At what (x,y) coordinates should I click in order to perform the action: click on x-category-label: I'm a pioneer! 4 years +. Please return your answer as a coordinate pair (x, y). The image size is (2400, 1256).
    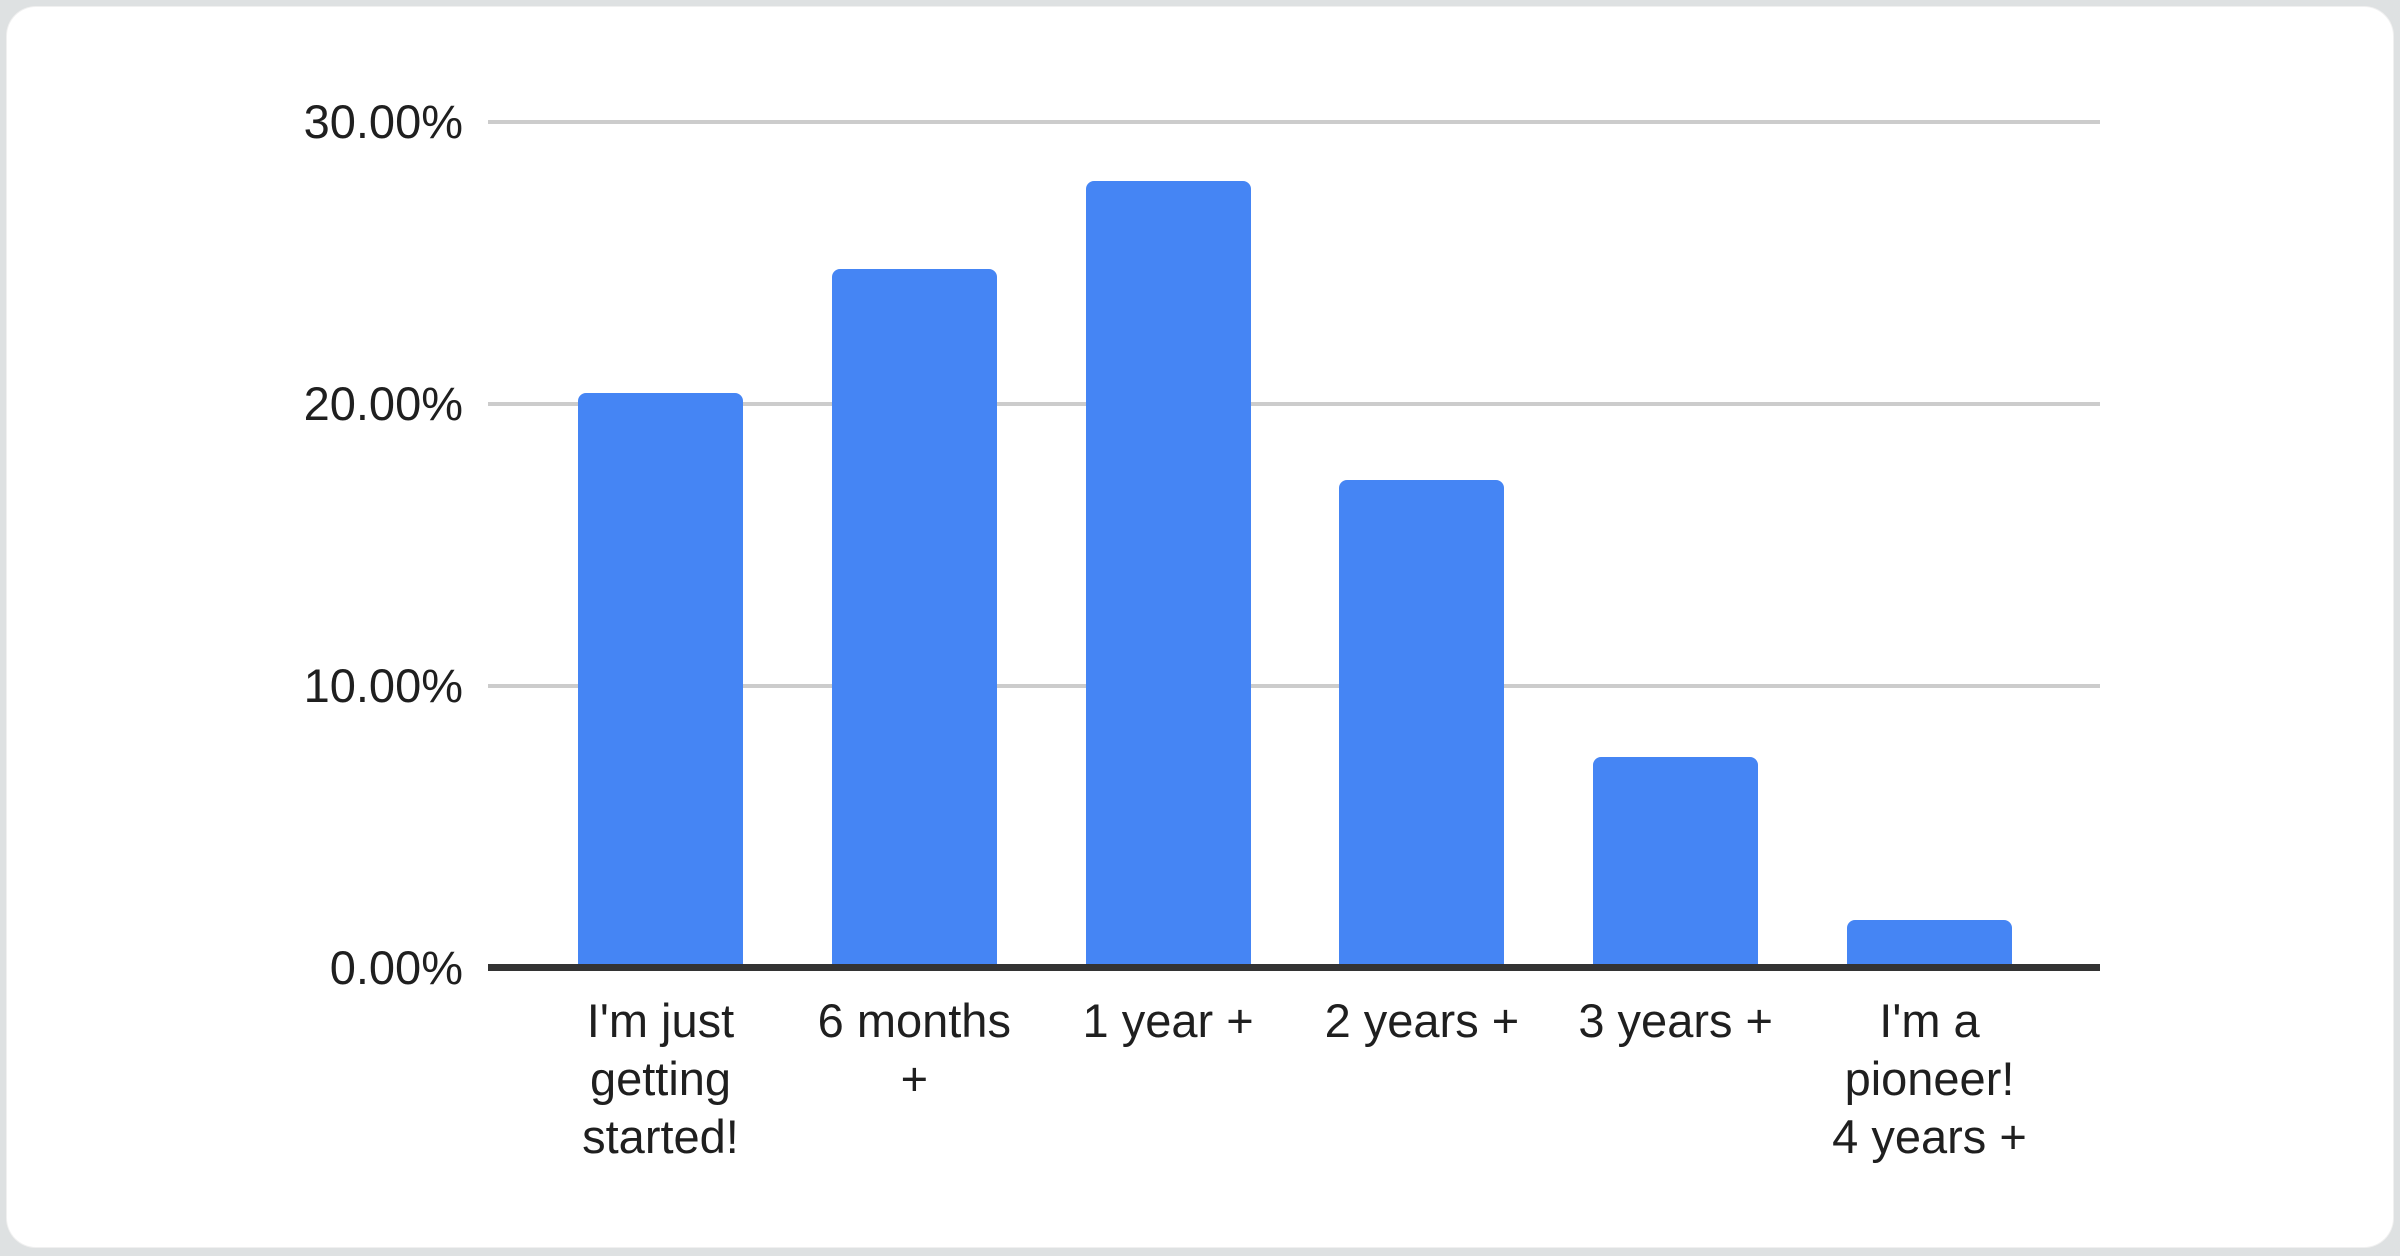
    Looking at the image, I should click on (1929, 1078).